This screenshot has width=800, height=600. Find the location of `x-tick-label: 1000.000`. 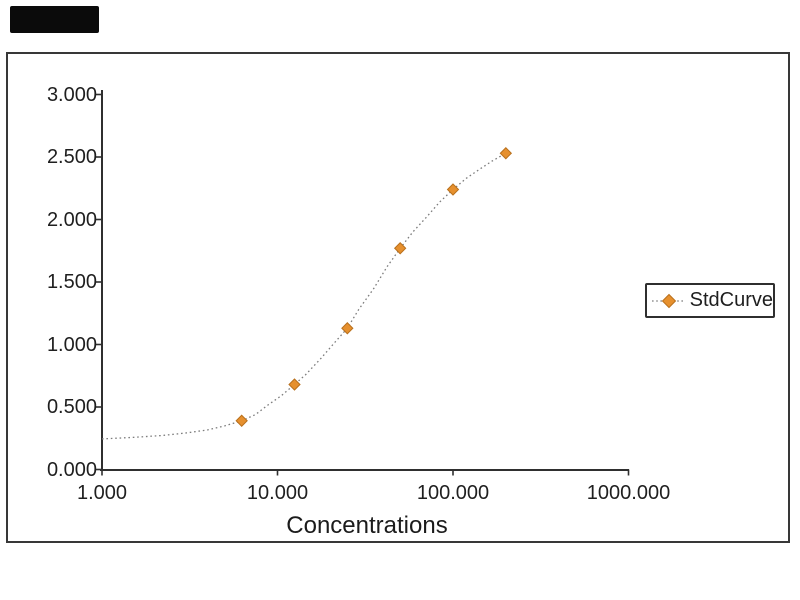

x-tick-label: 1000.000 is located at coordinates (628, 493).